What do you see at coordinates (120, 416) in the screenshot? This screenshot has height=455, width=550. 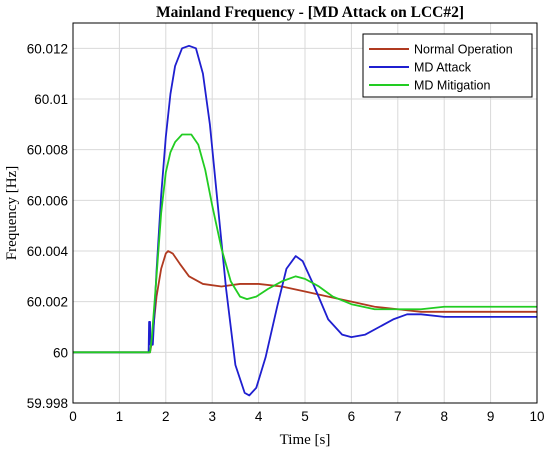 I see `x-tick-label: 1` at bounding box center [120, 416].